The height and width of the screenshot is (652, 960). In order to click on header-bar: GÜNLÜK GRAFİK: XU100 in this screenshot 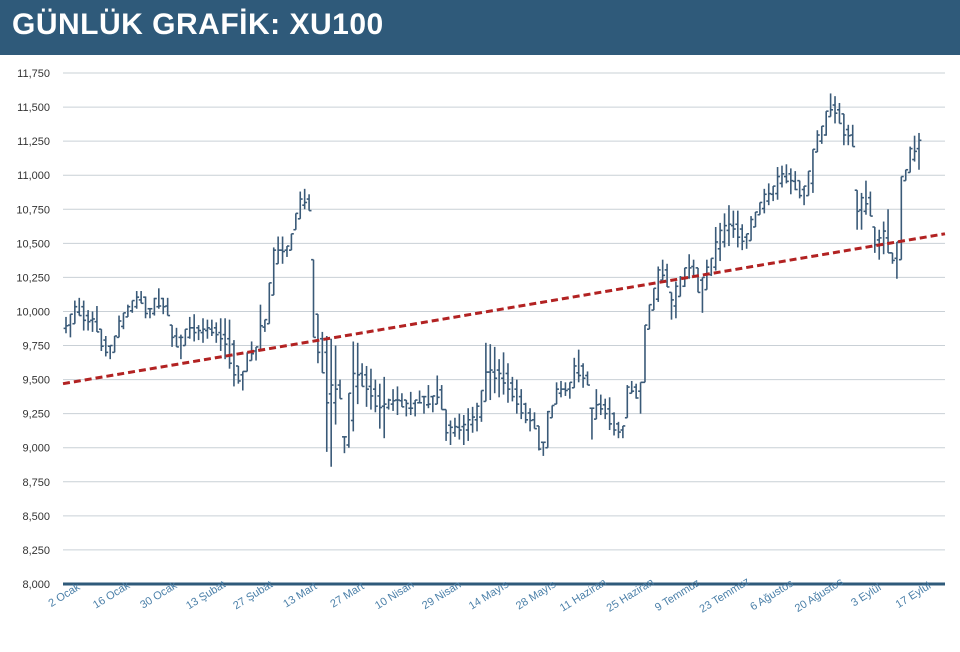, I will do `click(480, 27)`.